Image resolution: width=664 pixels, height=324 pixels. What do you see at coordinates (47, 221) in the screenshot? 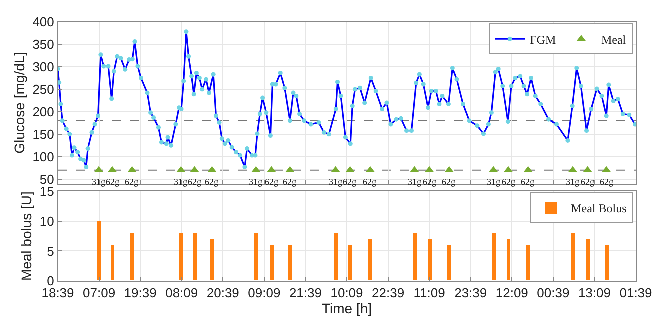
I see `y-tick-label: 10` at bounding box center [47, 221].